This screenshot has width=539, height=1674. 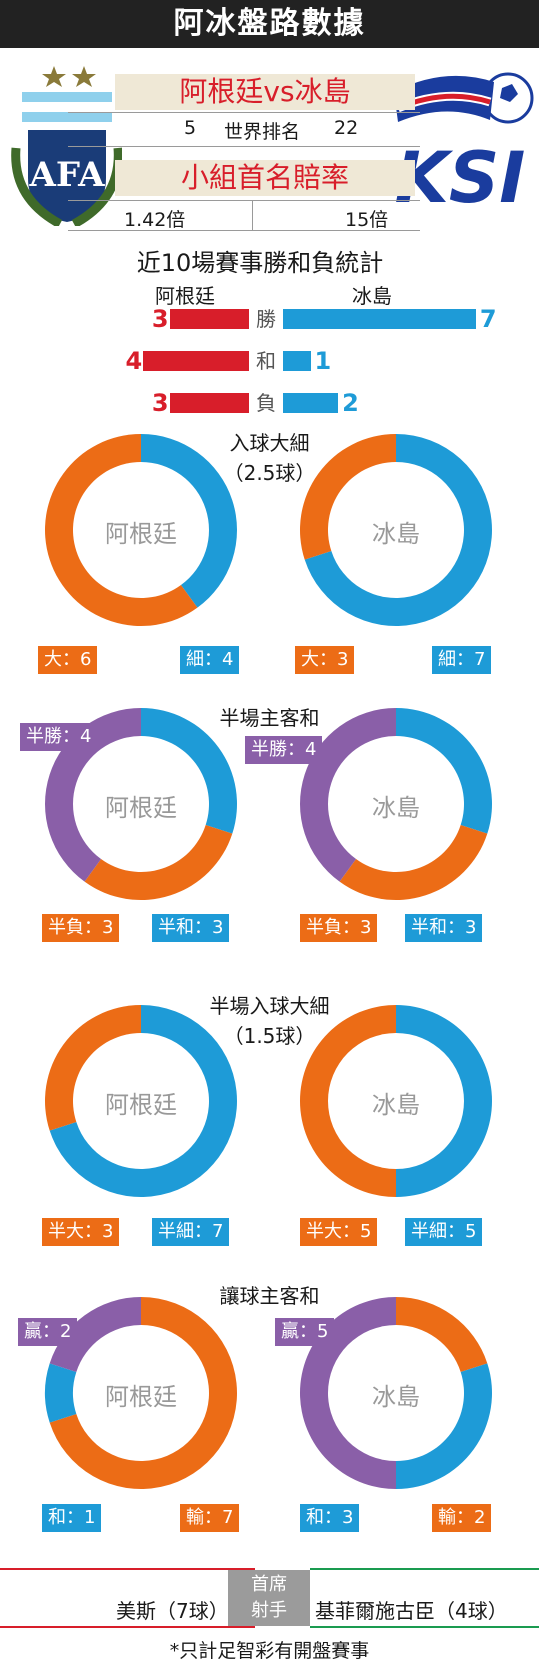 What do you see at coordinates (260, 263) in the screenshot?
I see `recent-title: 近10場賽事勝和負統計` at bounding box center [260, 263].